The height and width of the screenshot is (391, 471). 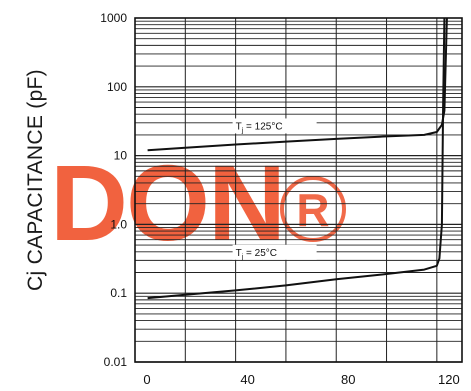 I want to click on x-tick-label: 120, so click(x=449, y=379).